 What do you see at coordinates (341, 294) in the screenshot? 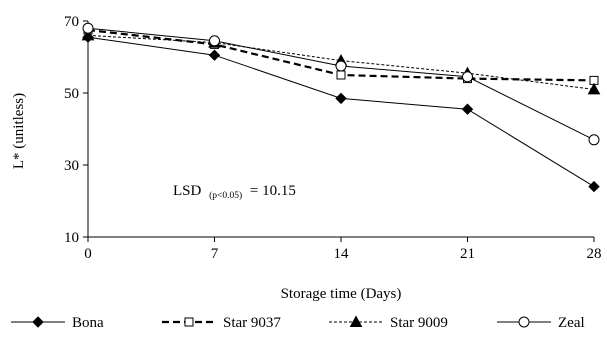
I see `x-axis-label: Storage time (Days)` at bounding box center [341, 294].